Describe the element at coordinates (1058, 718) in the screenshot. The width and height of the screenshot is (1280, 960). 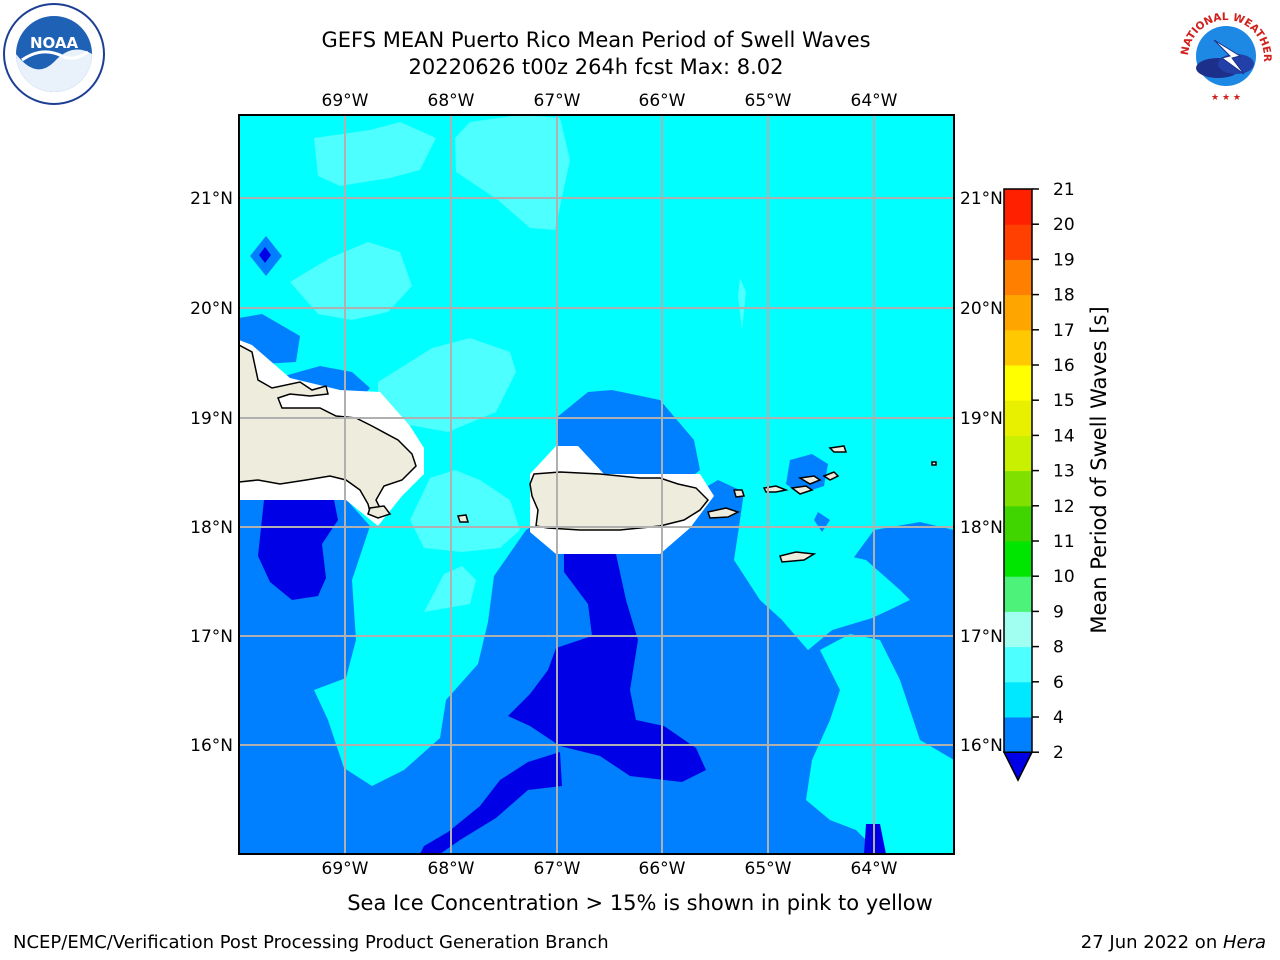
I see `colorbar-tick-label: 4` at that location.